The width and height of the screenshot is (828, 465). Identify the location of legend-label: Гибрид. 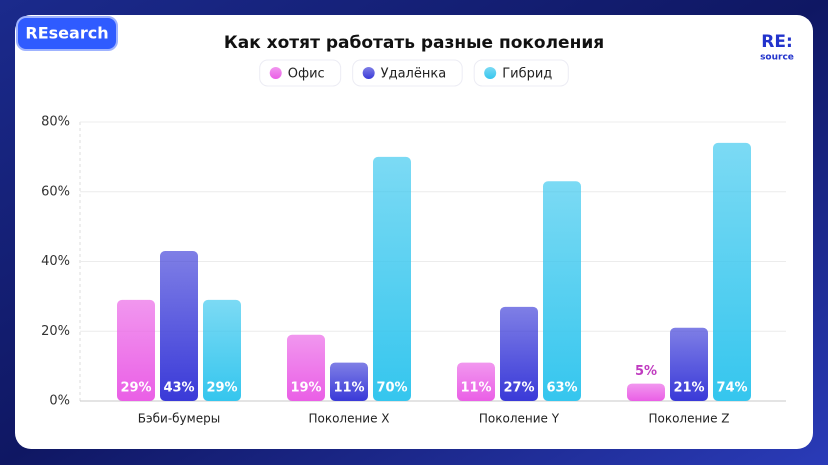
(527, 74).